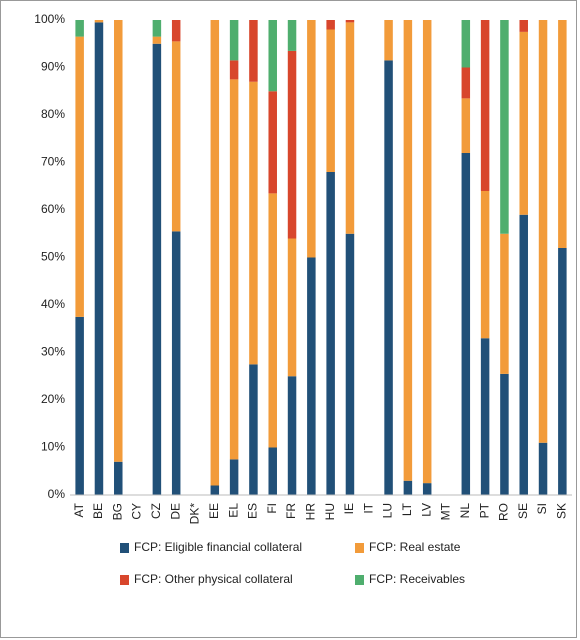 The width and height of the screenshot is (580, 640). Describe the element at coordinates (291, 511) in the screenshot. I see `x-tick-label: FR` at that location.